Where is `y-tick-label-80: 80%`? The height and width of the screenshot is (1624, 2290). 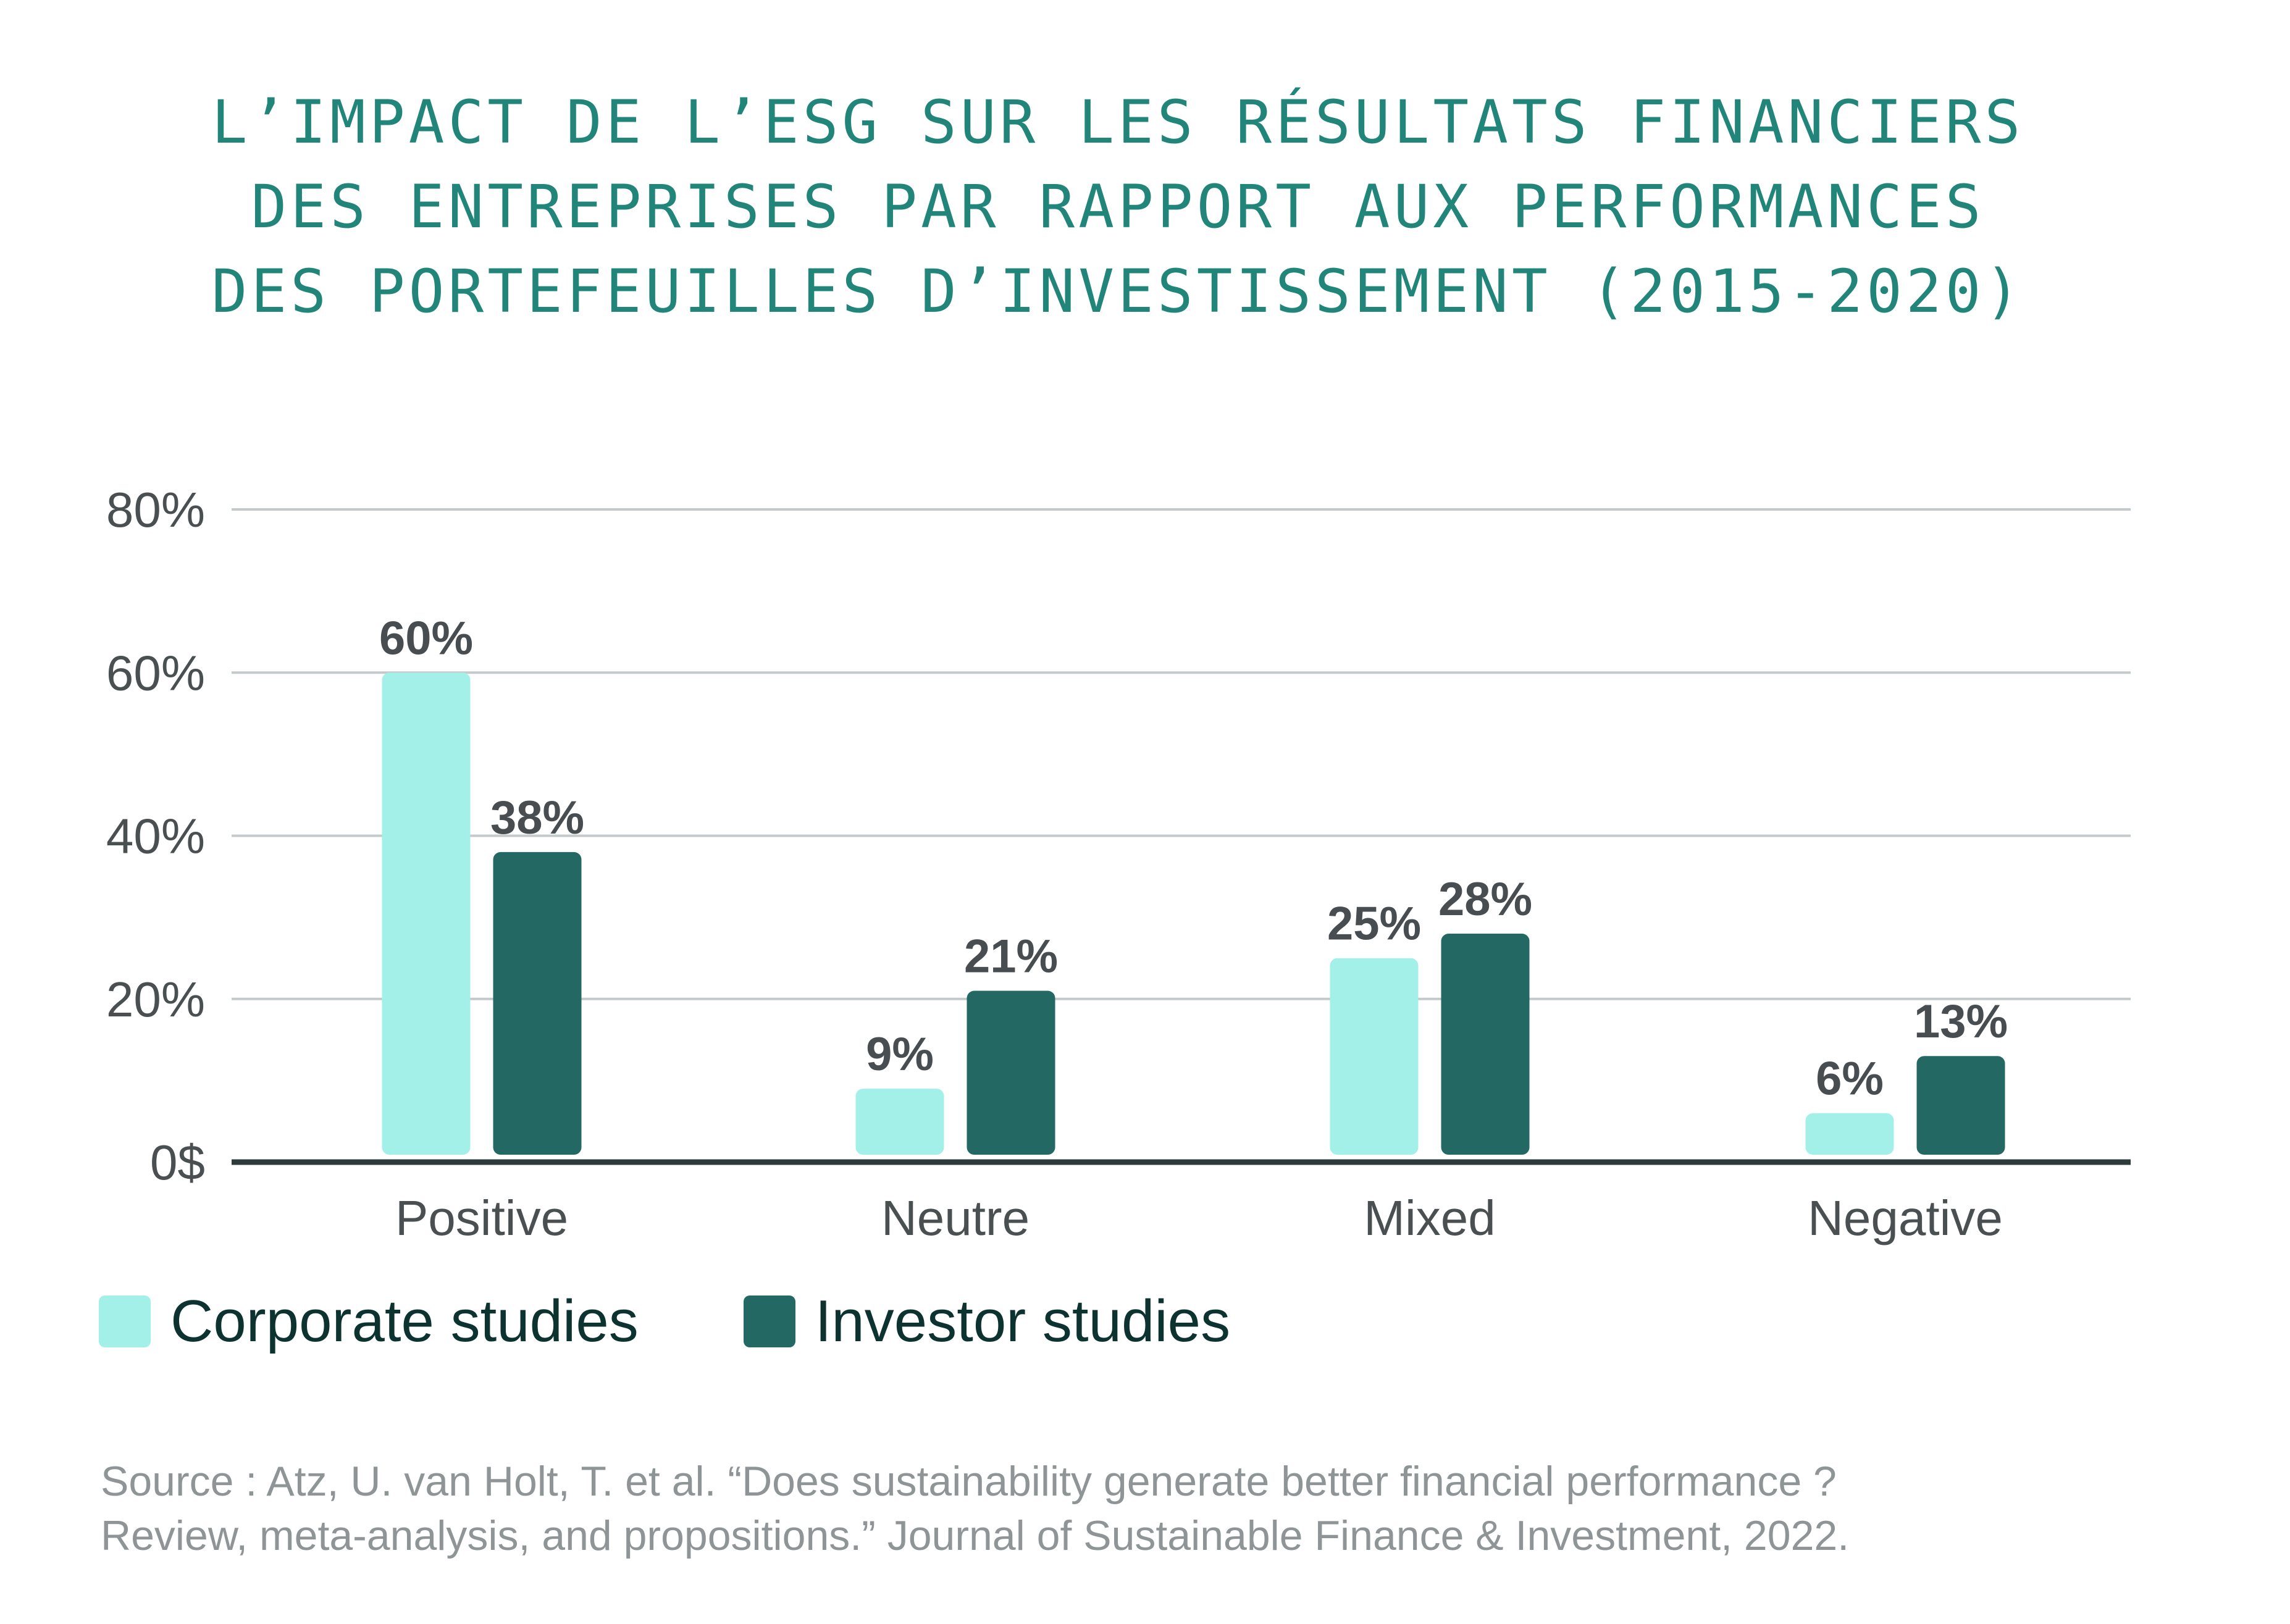
y-tick-label-80: 80% is located at coordinates (155, 510).